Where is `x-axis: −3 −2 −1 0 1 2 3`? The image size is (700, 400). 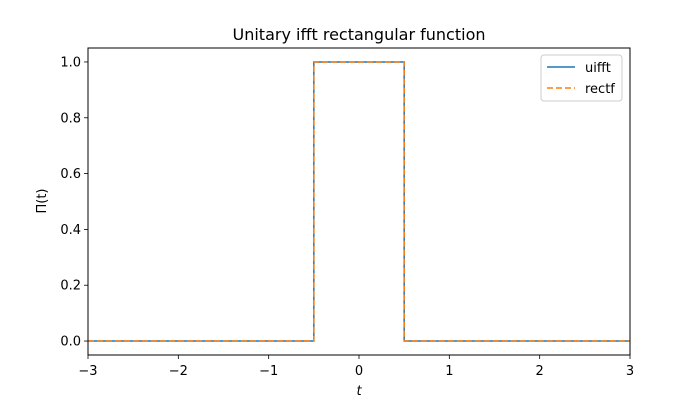 x-axis: −3 −2 −1 0 1 2 3 is located at coordinates (356, 367).